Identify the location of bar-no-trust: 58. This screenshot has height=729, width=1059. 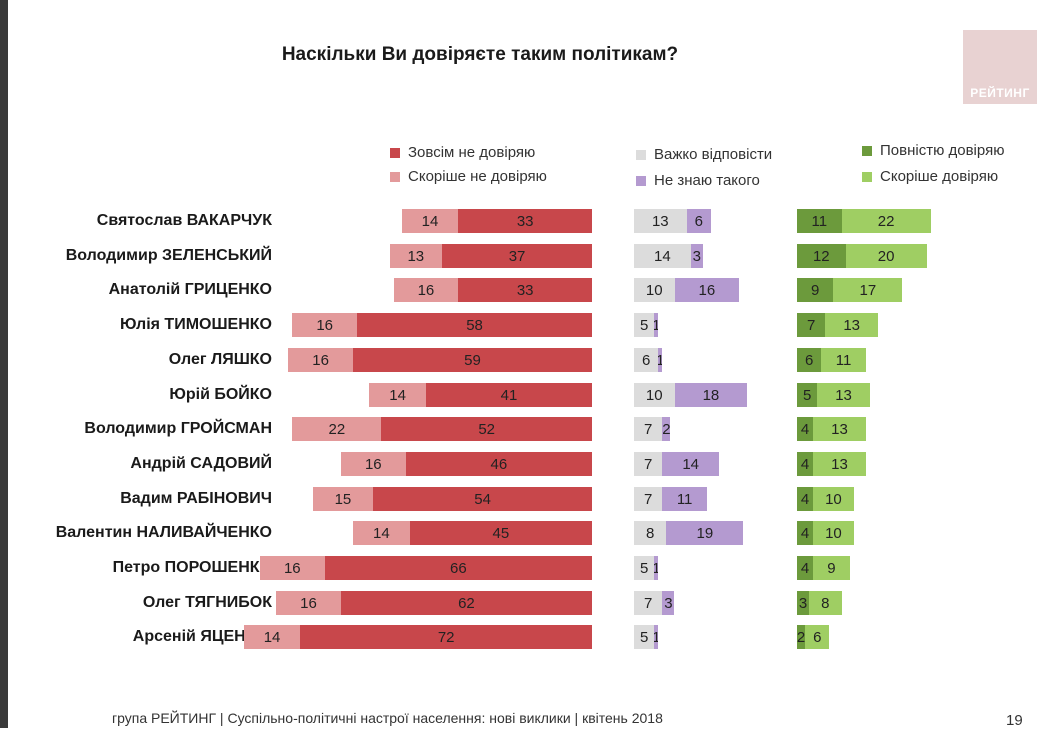
(474, 325).